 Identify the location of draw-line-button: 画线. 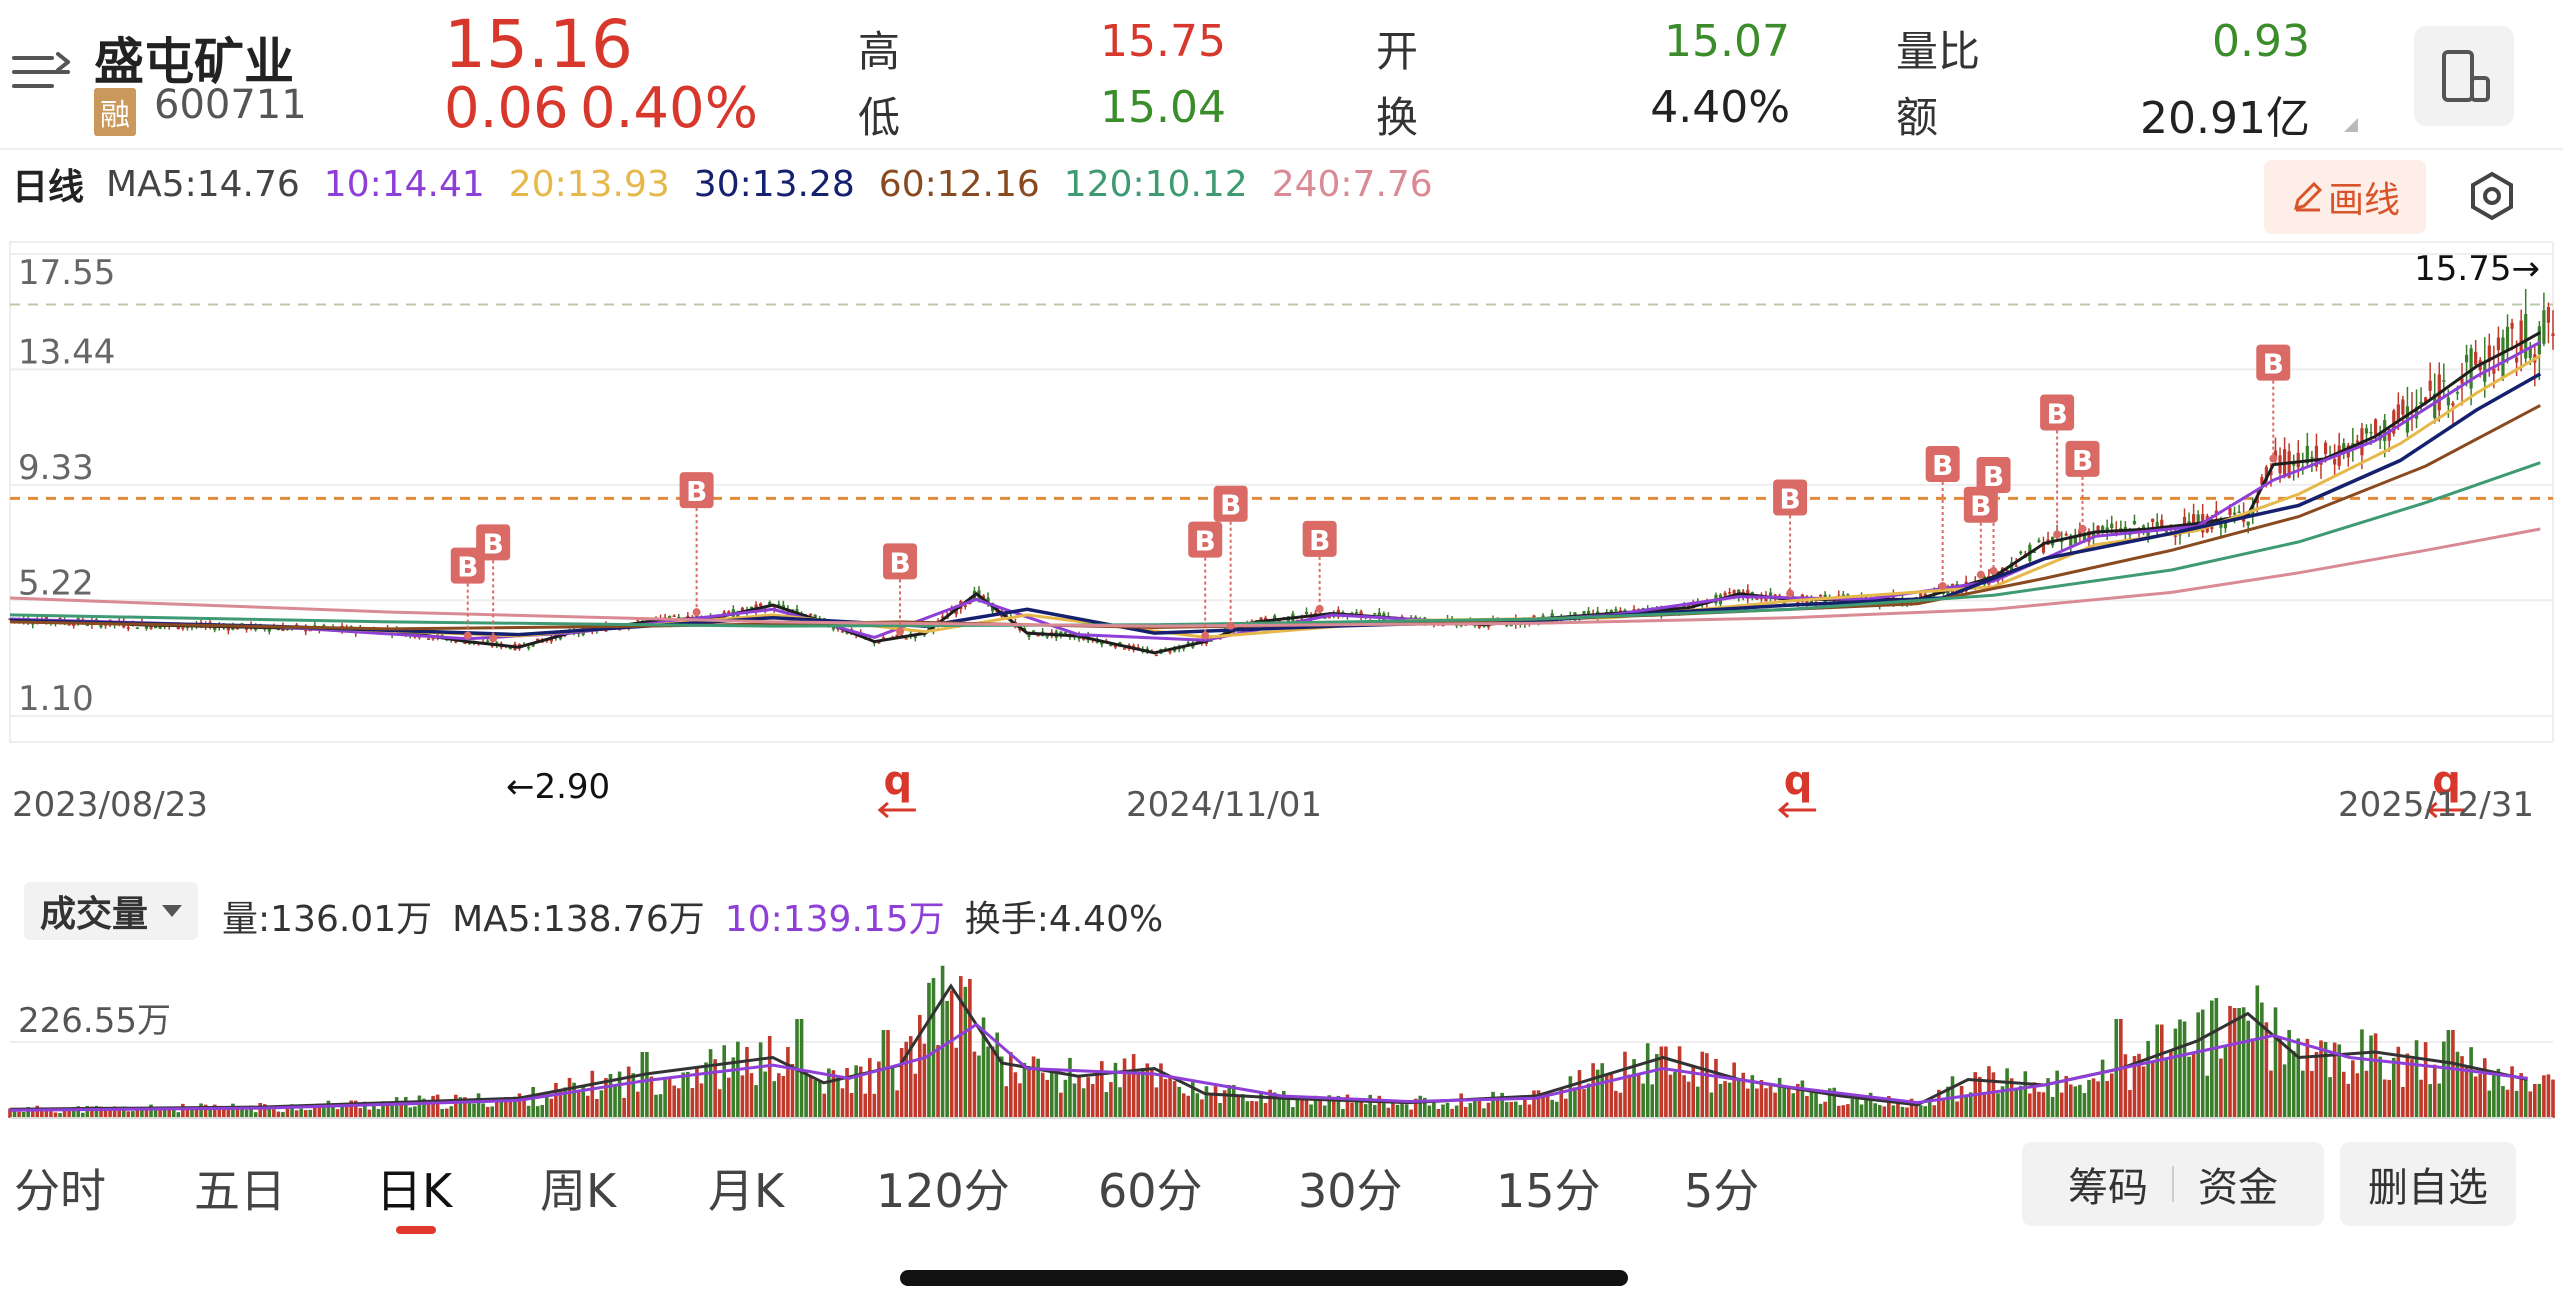
(2345, 197).